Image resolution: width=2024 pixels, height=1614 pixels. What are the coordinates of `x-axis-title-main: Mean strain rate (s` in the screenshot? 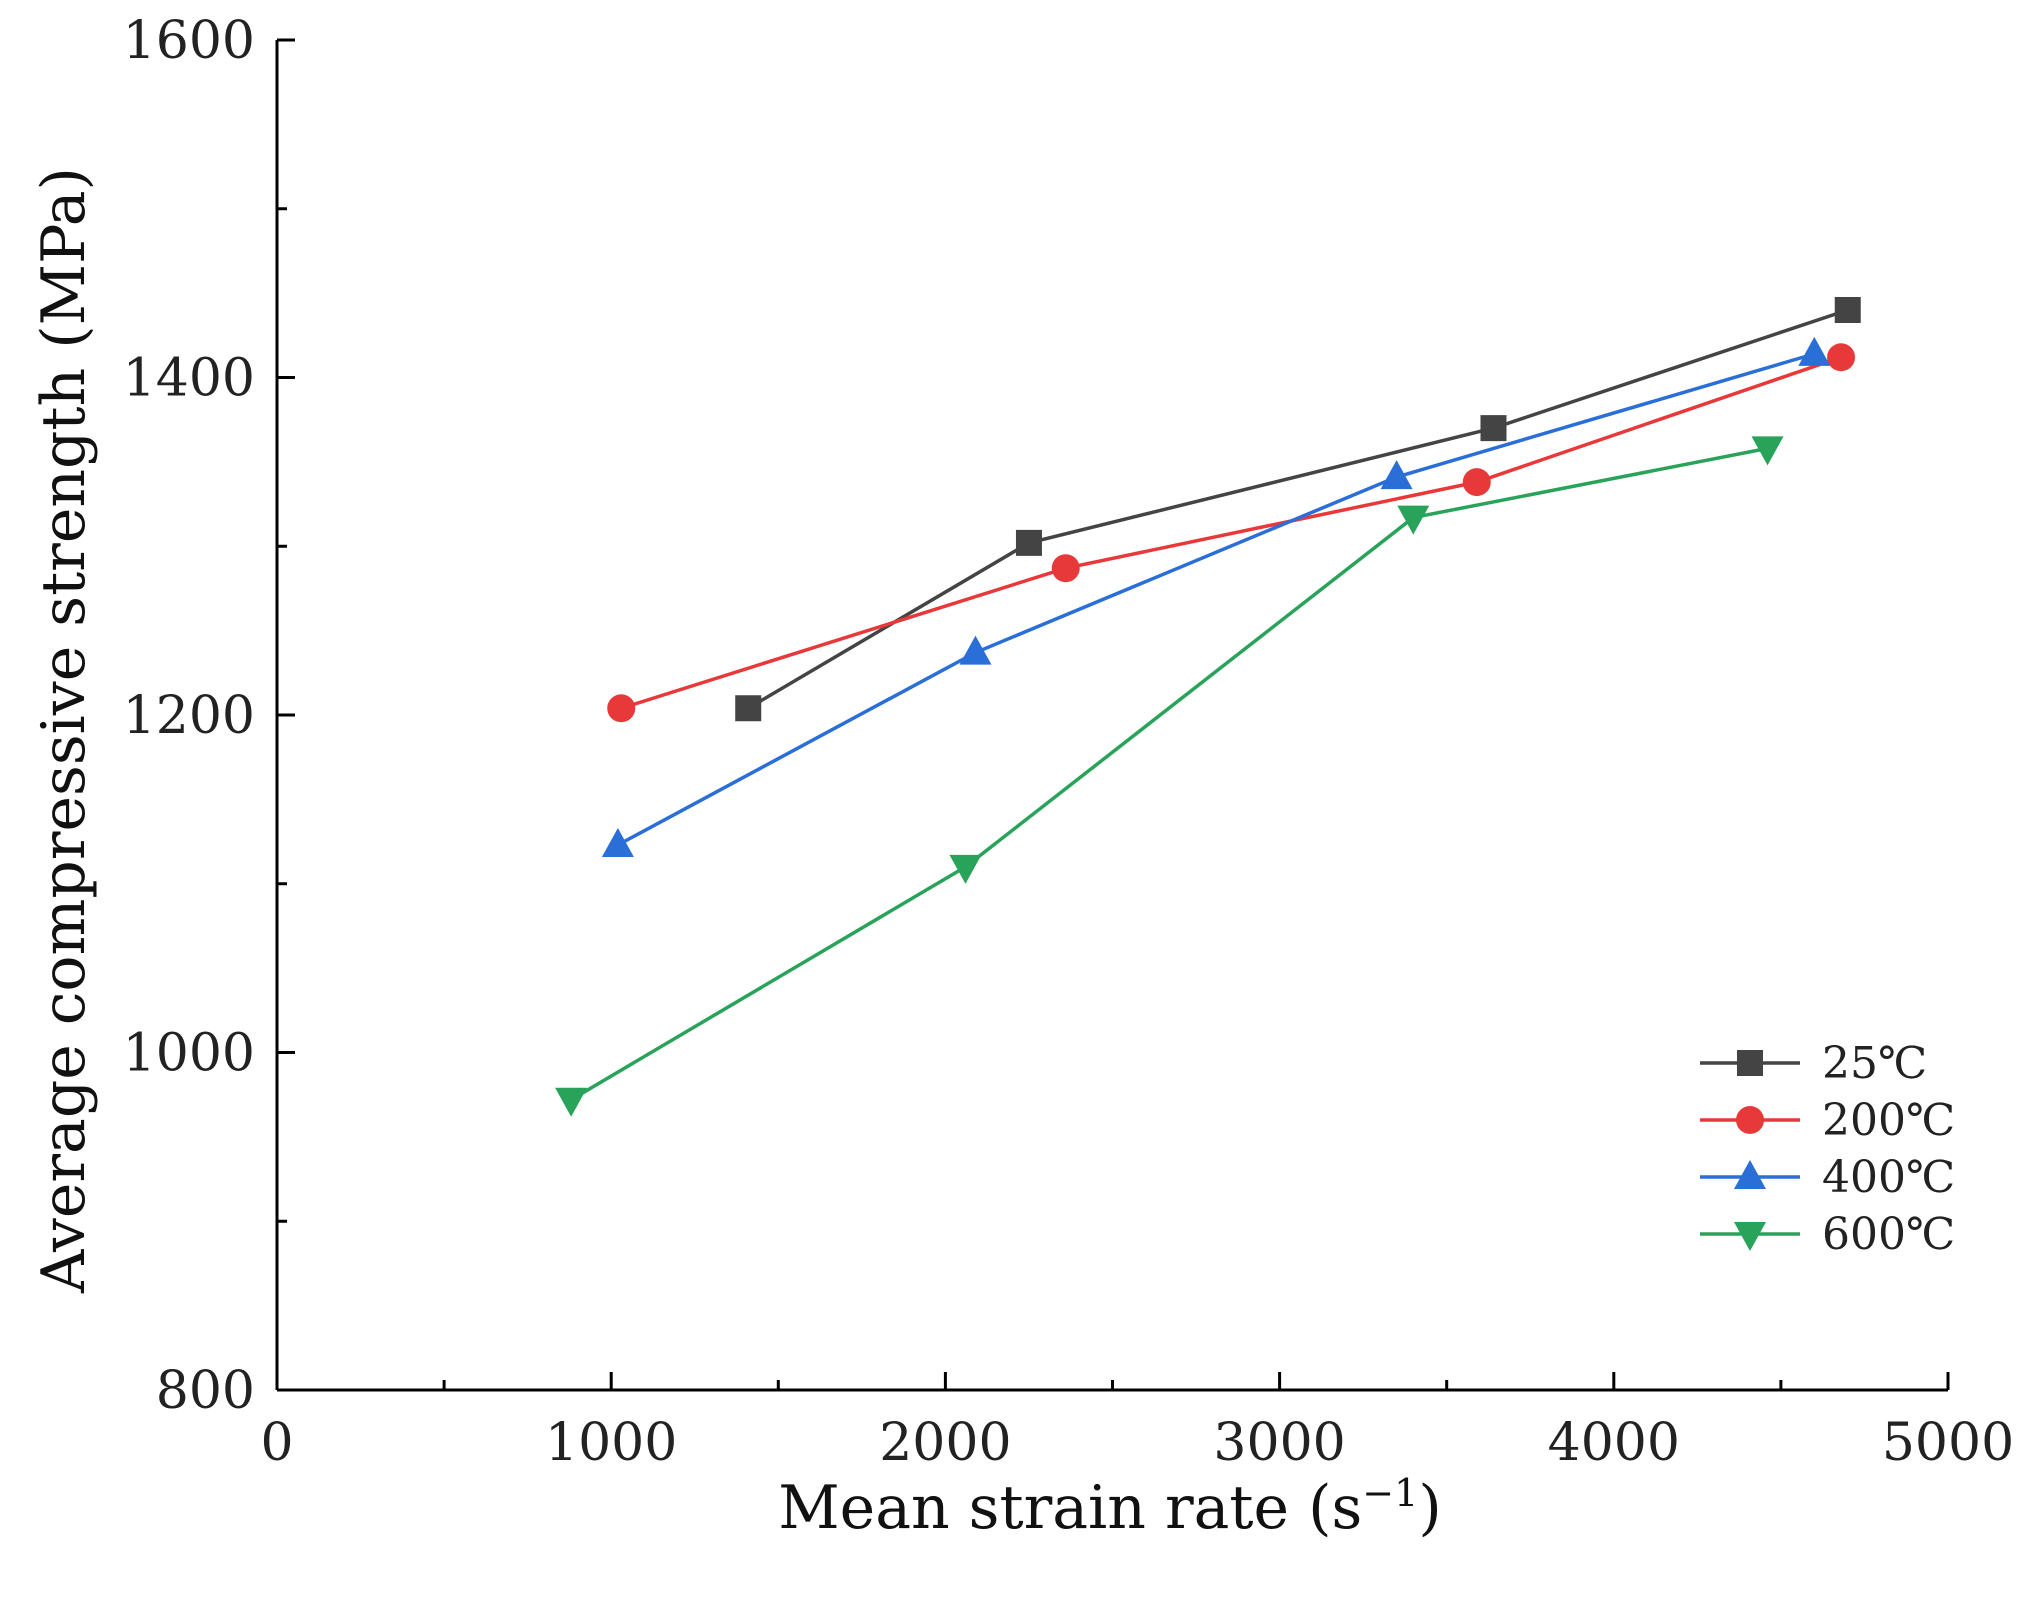 It's located at (1070, 1508).